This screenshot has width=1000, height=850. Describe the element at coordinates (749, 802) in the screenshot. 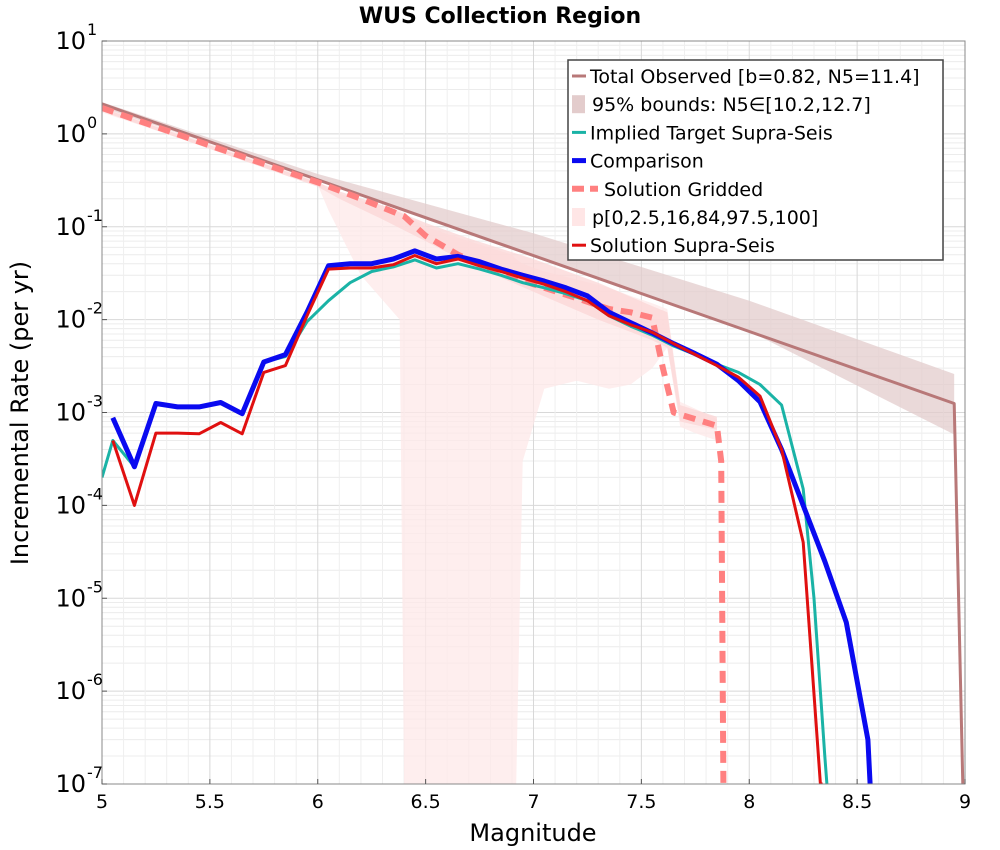

I see `x-tick-label: 8` at that location.